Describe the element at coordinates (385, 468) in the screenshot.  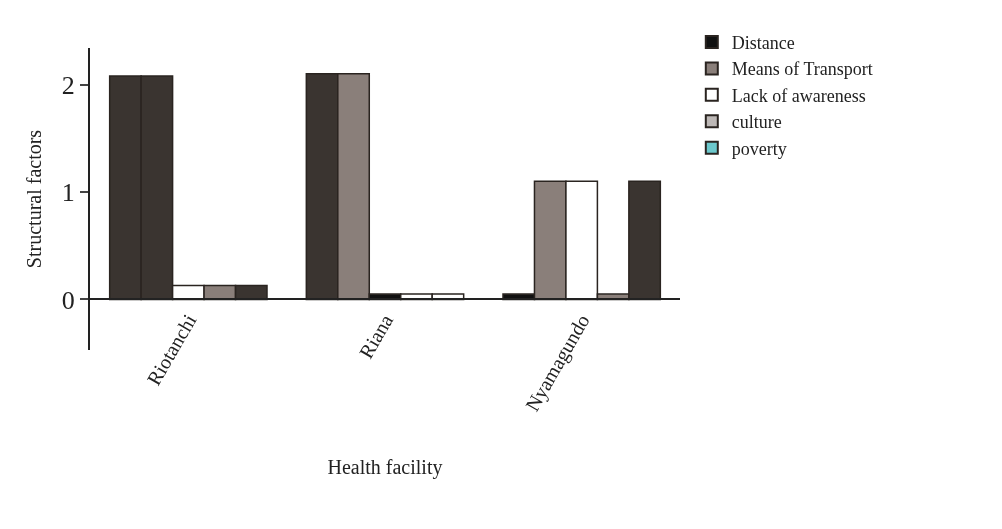
I see `x-axis-title: Health facility` at that location.